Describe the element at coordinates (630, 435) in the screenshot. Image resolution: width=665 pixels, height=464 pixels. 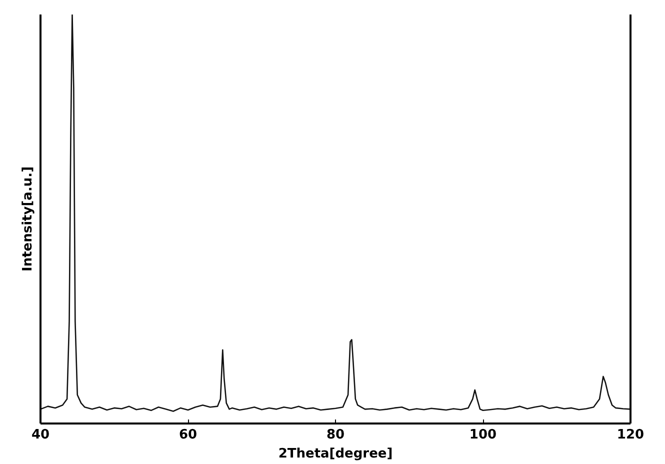
I see `x-tick-label: 120` at that location.